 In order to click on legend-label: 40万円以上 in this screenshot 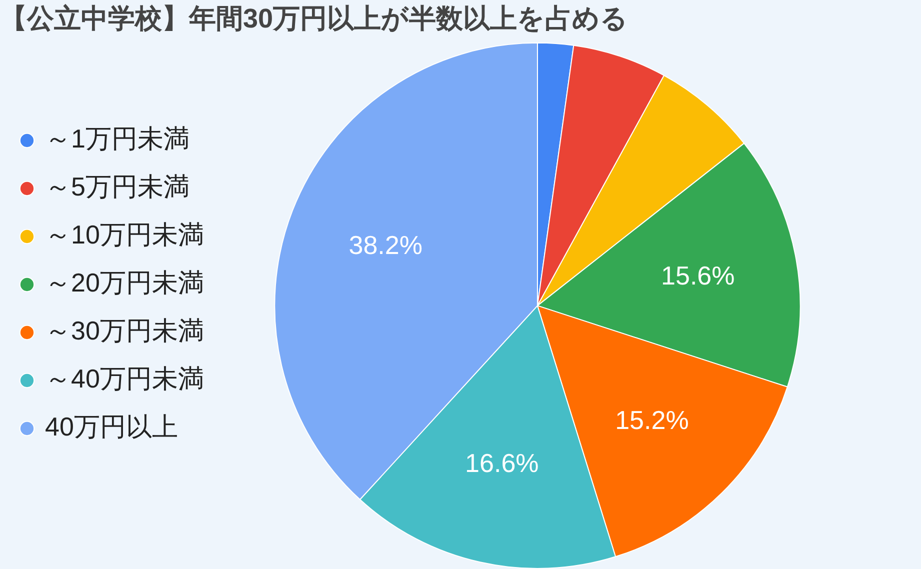, I will do `click(111, 427)`.